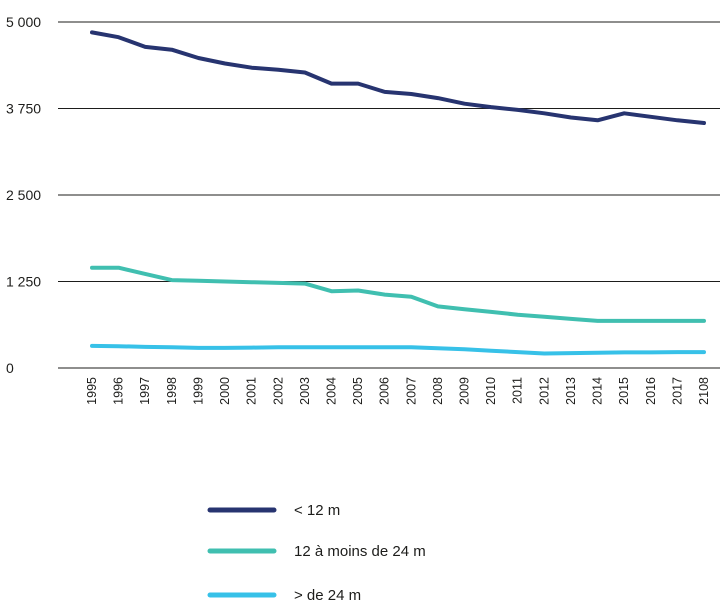 The height and width of the screenshot is (603, 723). What do you see at coordinates (331, 391) in the screenshot?
I see `x-tick-label: 2004` at bounding box center [331, 391].